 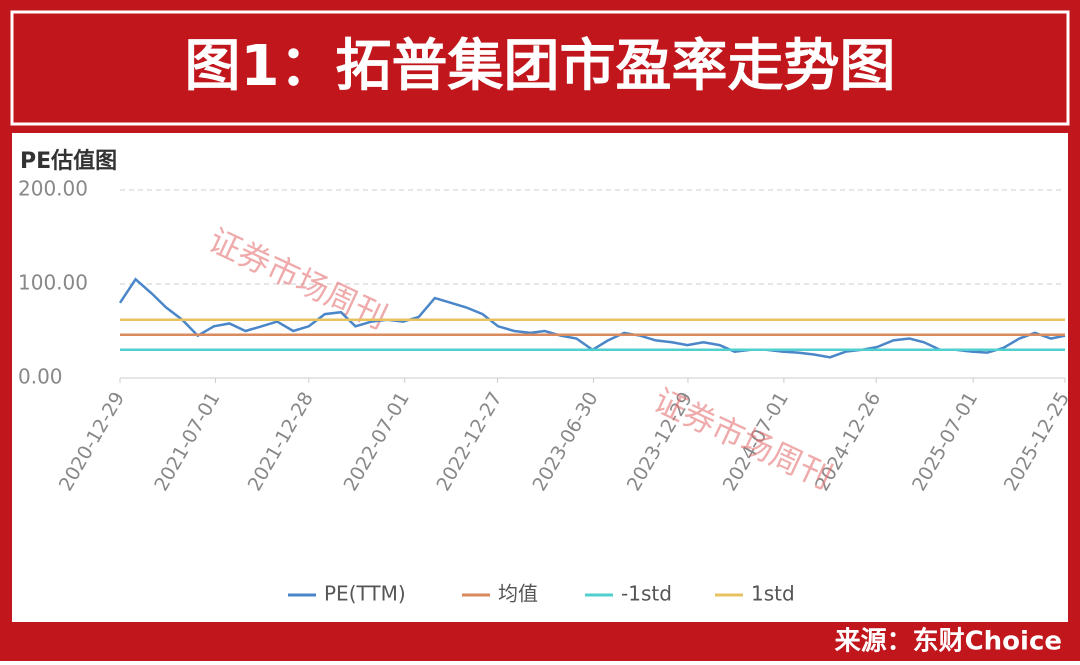 What do you see at coordinates (68, 161) in the screenshot?
I see `chart-title: PE估值图` at bounding box center [68, 161].